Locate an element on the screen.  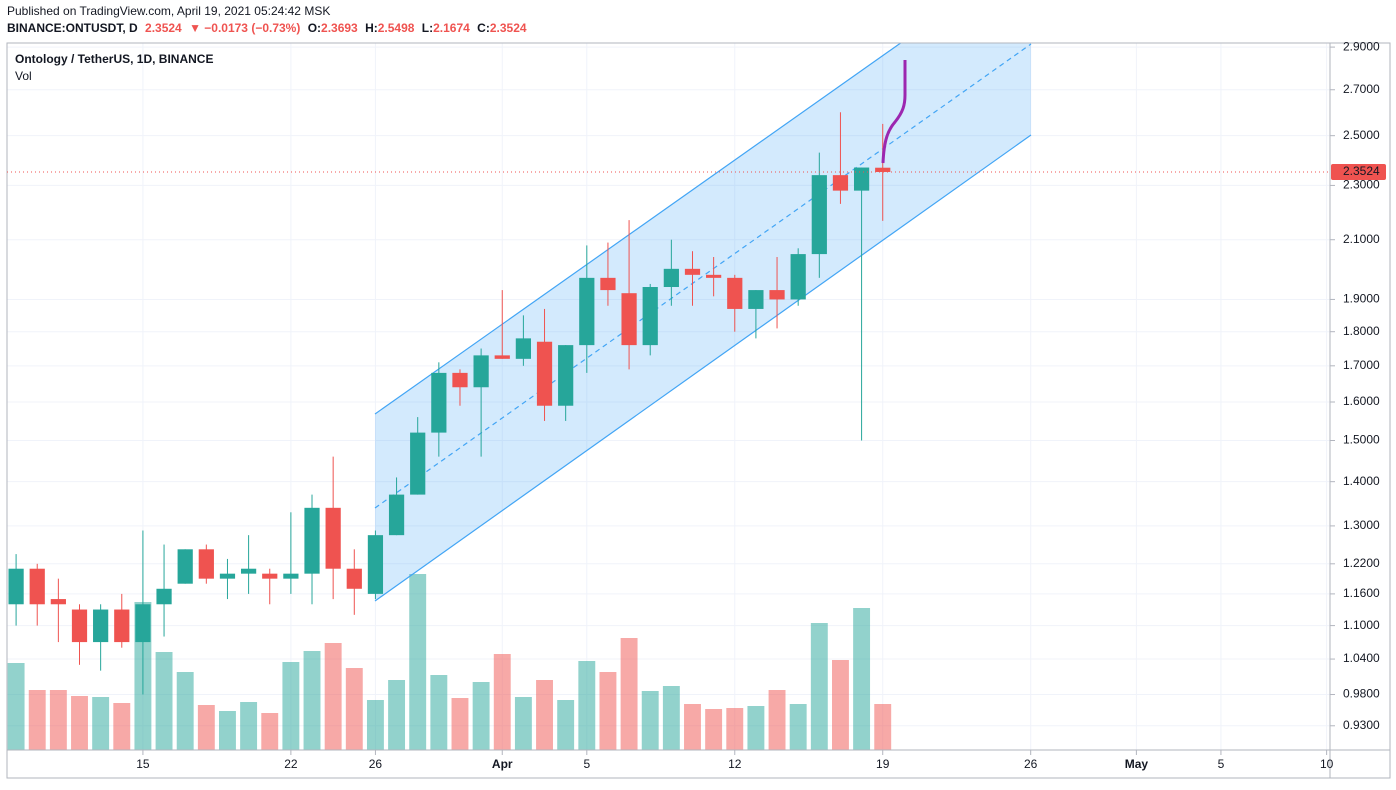
y-tick-label: 1.9000 is located at coordinates (1361, 299).